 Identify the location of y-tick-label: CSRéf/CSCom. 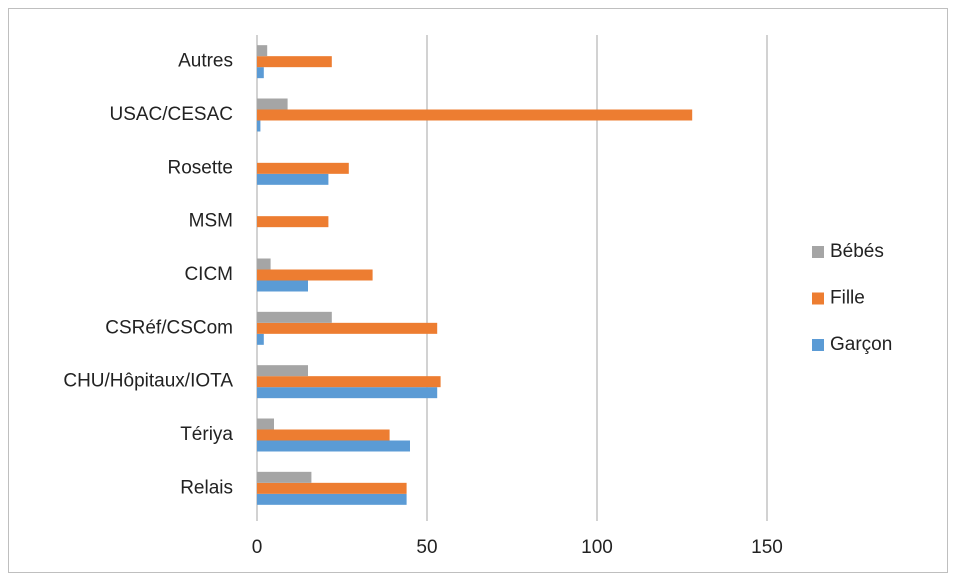
(169, 327).